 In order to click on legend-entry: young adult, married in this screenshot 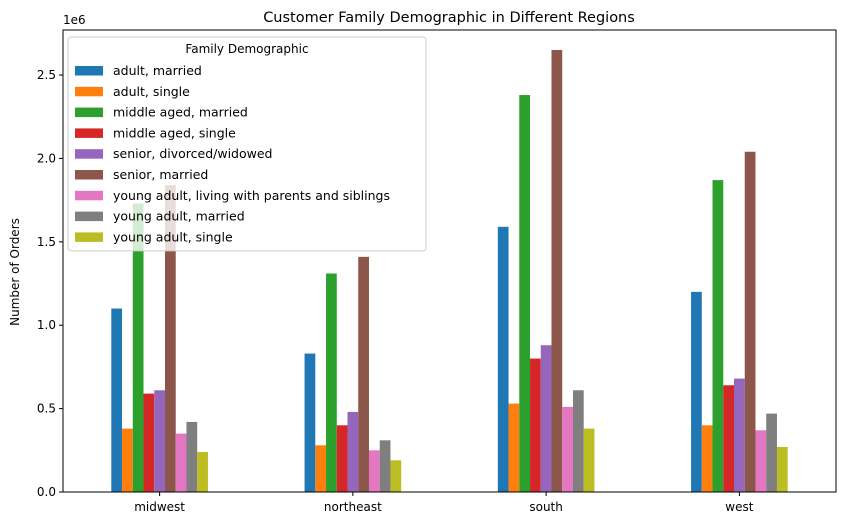, I will do `click(179, 216)`.